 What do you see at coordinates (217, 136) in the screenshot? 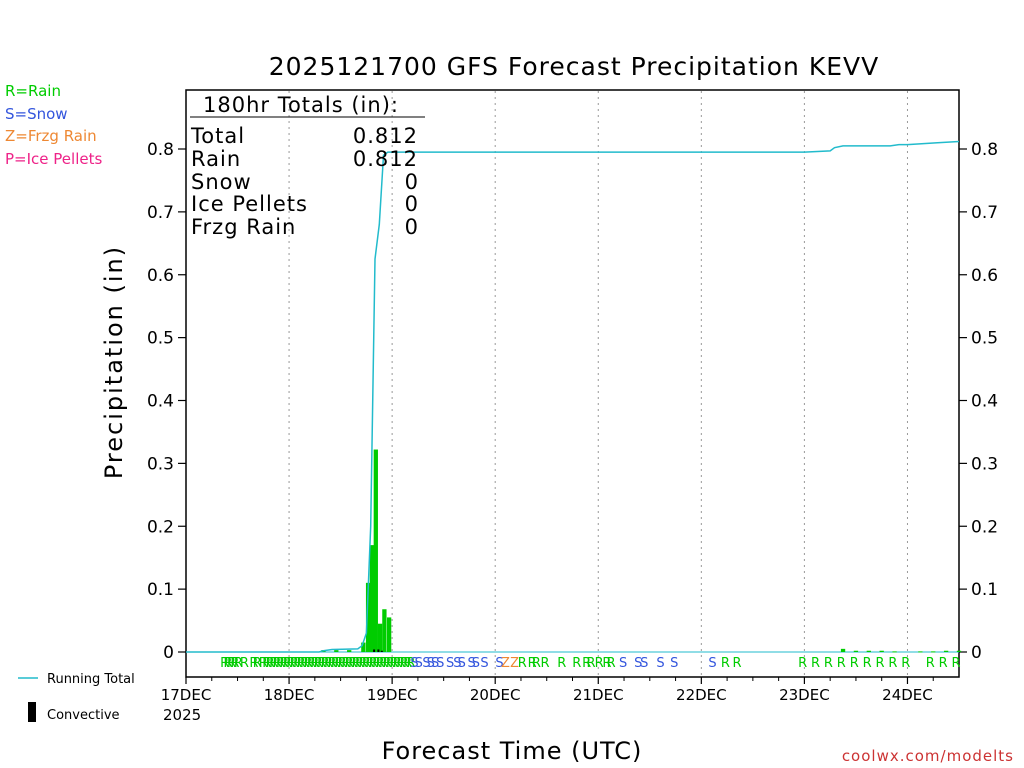
I see `totals-label-total: Total` at bounding box center [217, 136].